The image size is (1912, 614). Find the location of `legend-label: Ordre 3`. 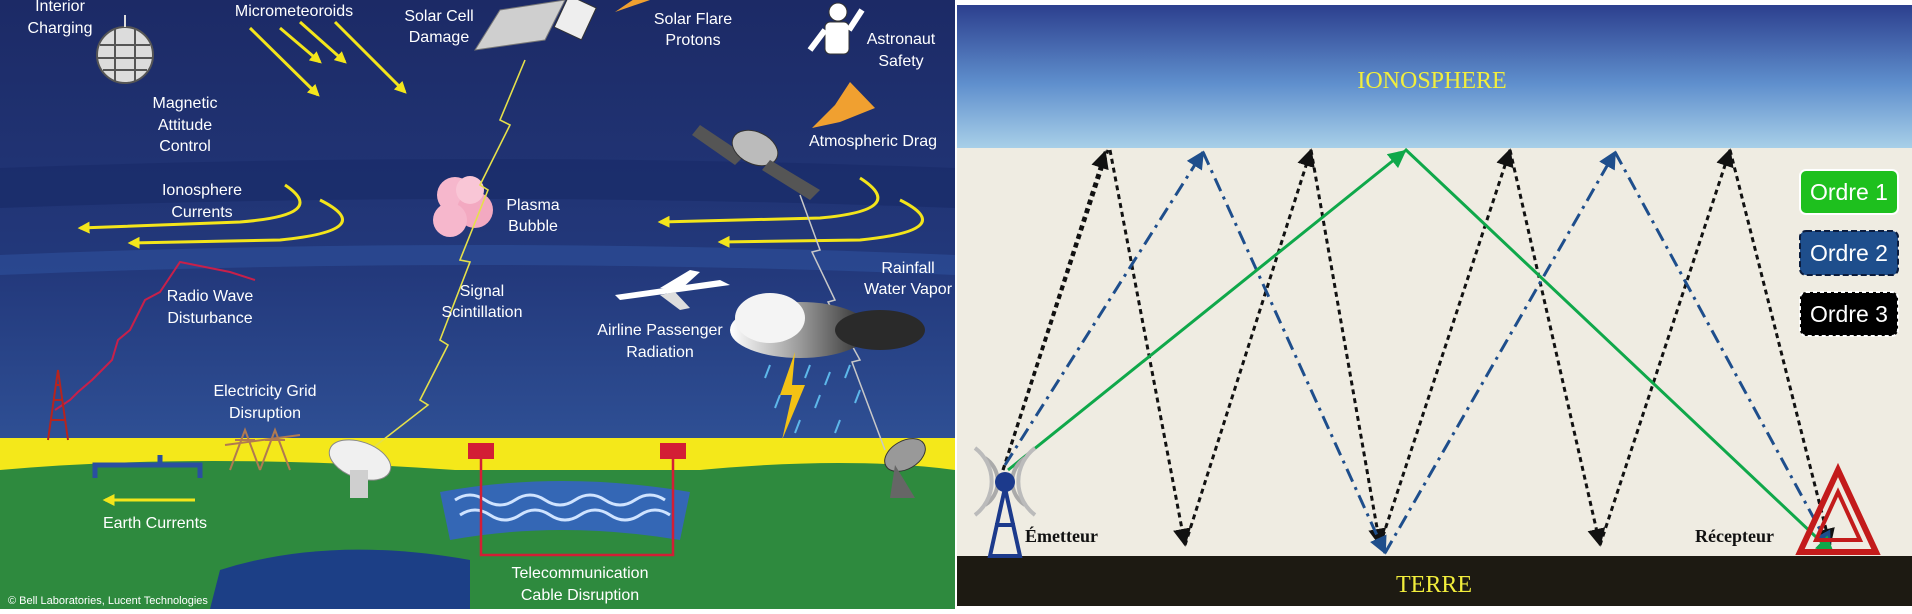

legend-label: Ordre 3 is located at coordinates (1849, 314).